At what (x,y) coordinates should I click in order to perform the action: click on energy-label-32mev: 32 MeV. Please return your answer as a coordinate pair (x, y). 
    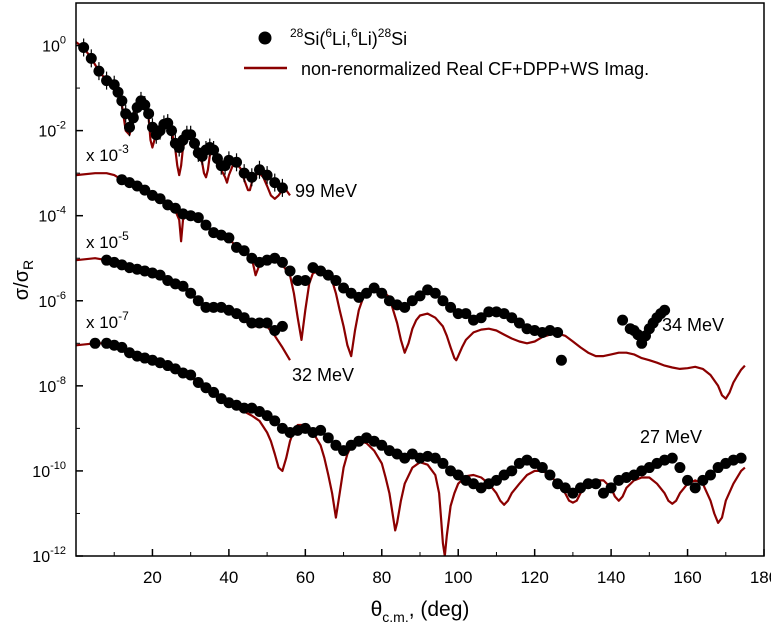
    Looking at the image, I should click on (323, 375).